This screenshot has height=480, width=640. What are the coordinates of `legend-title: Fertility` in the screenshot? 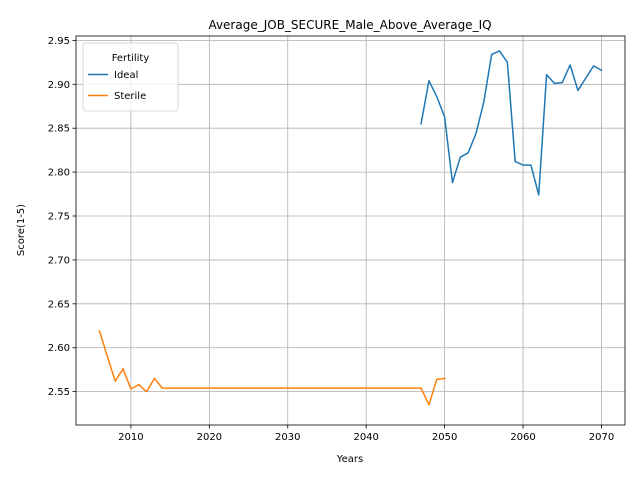 It's located at (131, 58).